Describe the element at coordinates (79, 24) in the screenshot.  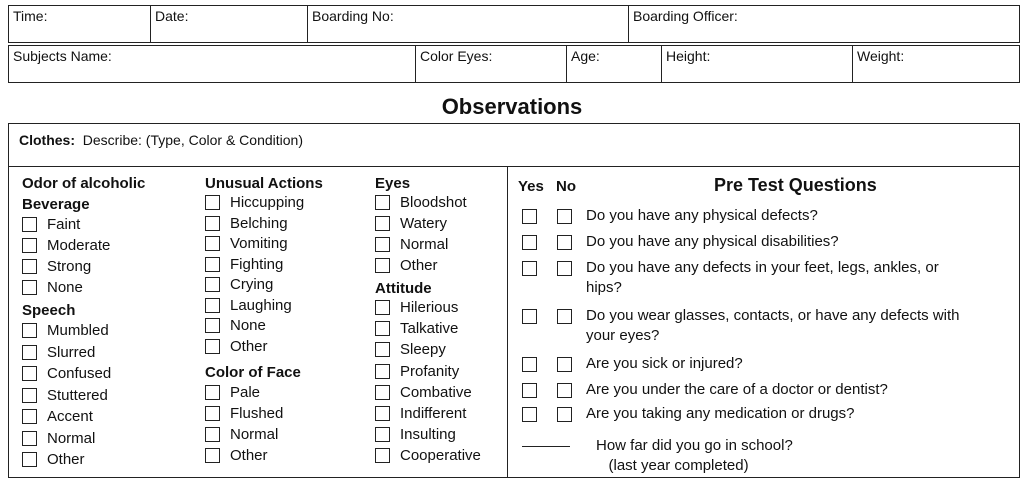
I see `time-field: Time:` at that location.